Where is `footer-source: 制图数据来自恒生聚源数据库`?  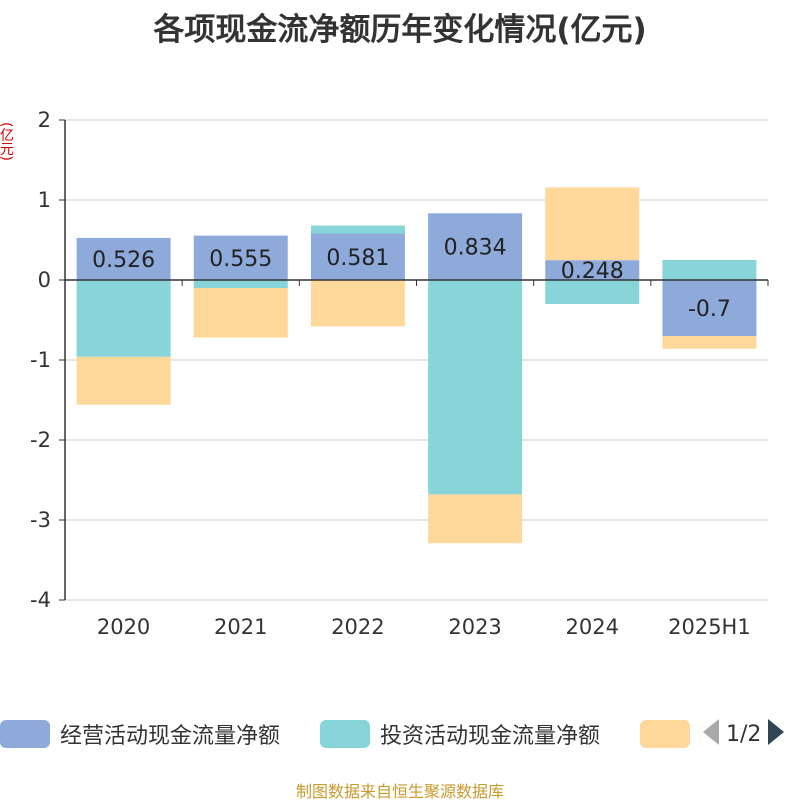
footer-source: 制图数据来自恒生聚源数据库 is located at coordinates (399, 791).